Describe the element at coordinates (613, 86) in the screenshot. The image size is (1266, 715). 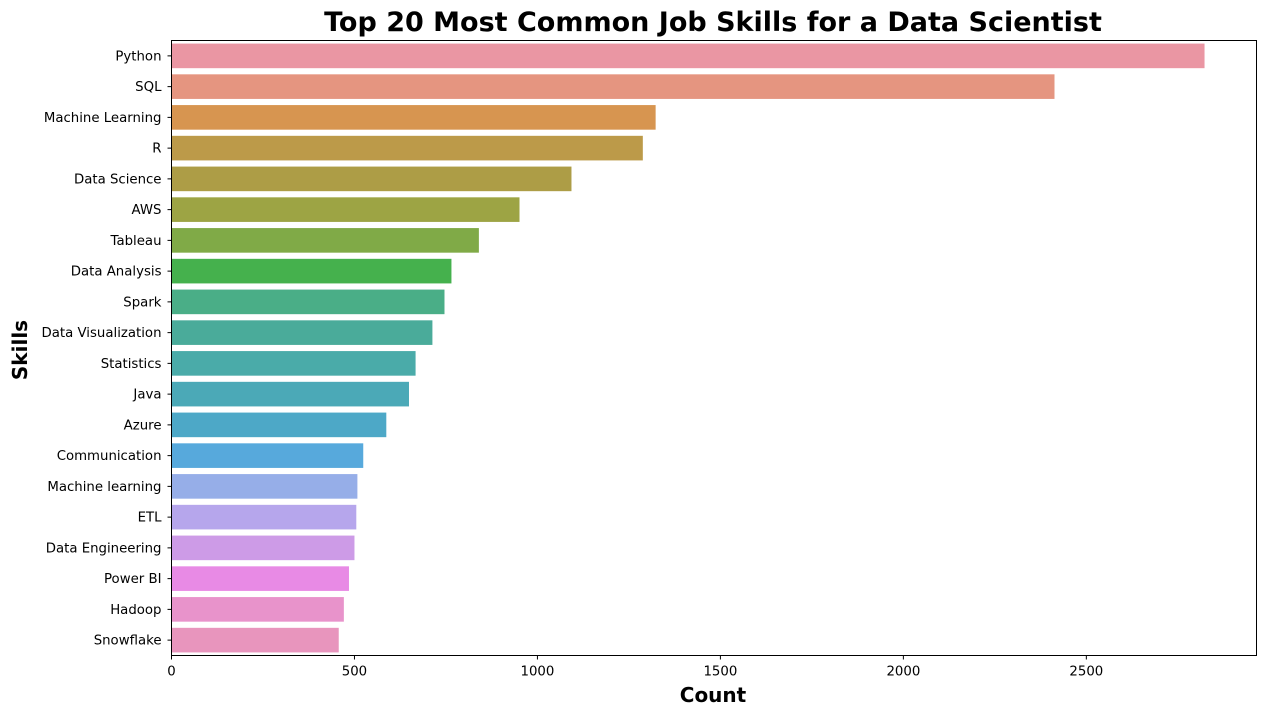
I see `bar-sql` at that location.